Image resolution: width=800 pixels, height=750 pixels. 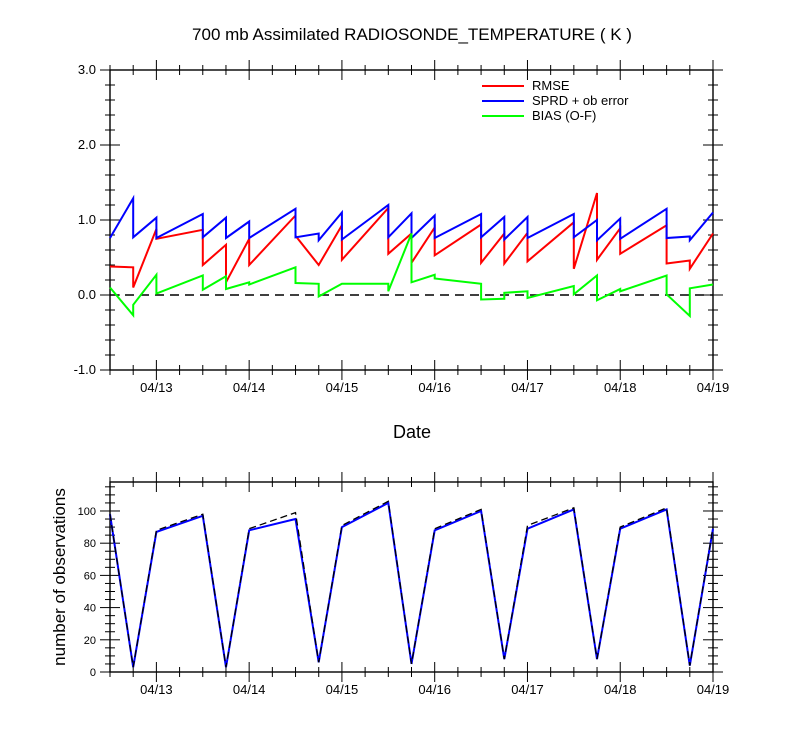 I want to click on top-series-bias-o-f, so click(x=411, y=276).